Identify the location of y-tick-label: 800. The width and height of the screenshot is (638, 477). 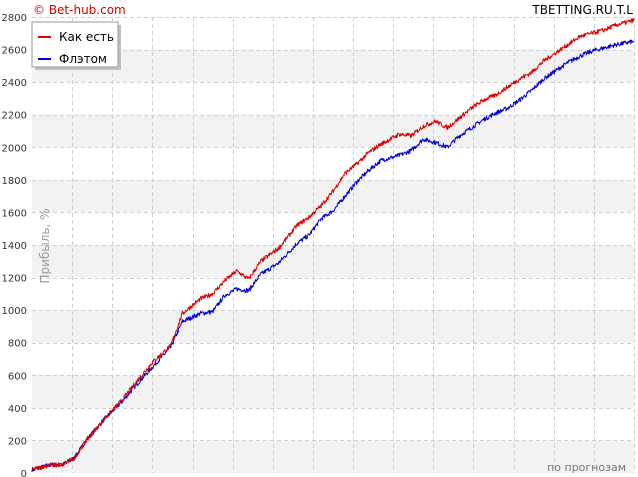
(17, 344).